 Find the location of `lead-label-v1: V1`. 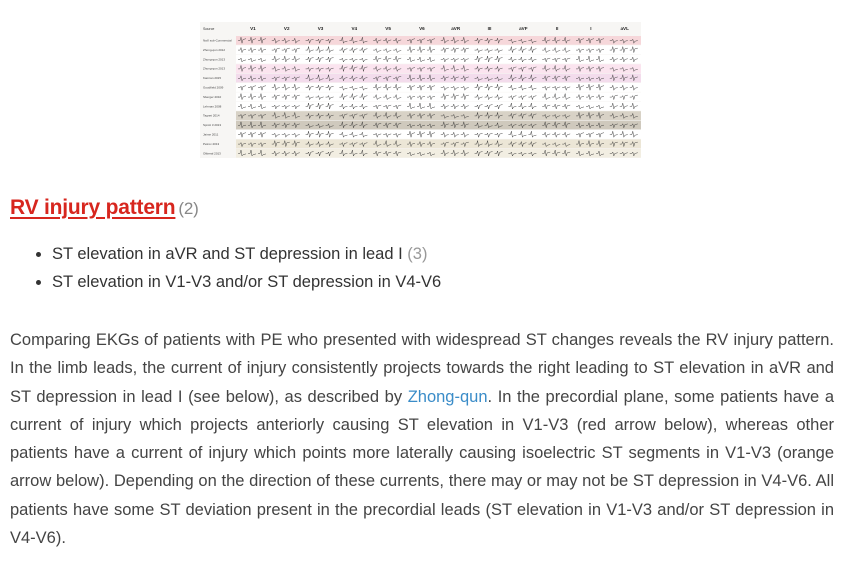

lead-label-v1: V1 is located at coordinates (253, 28).